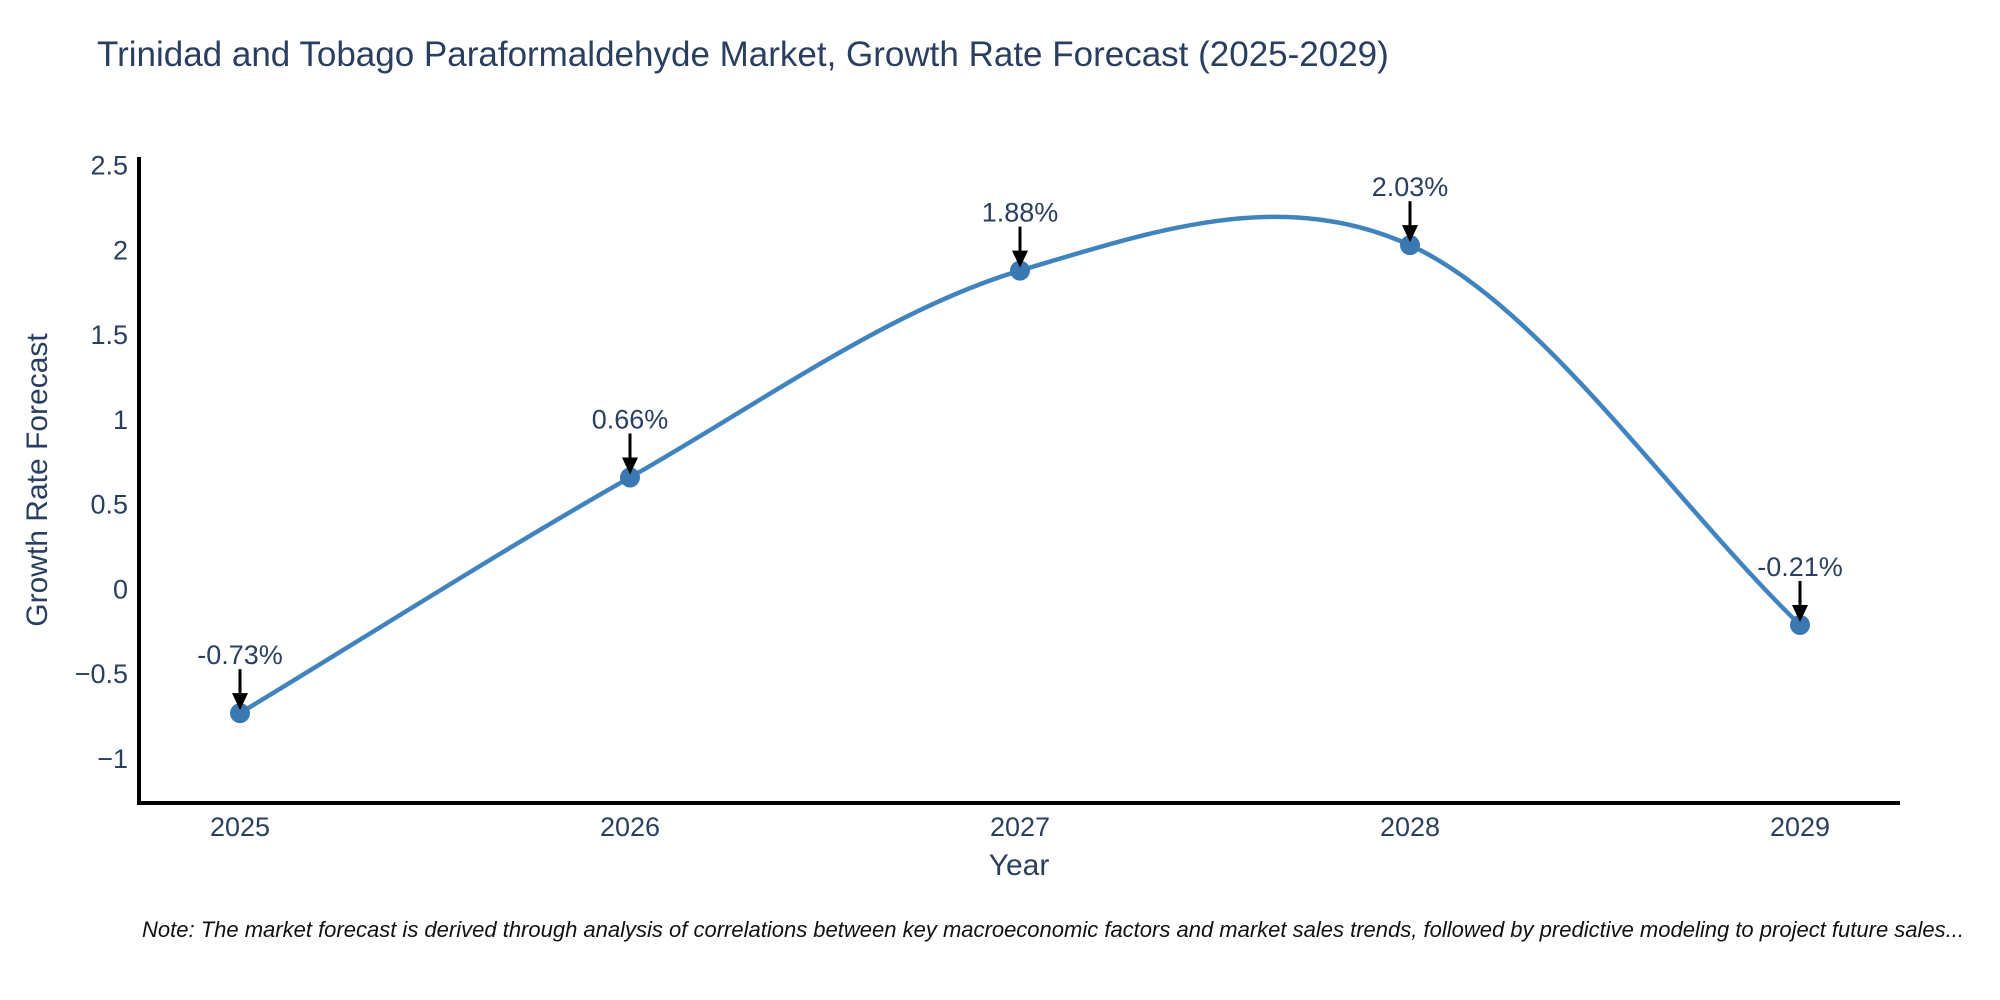 Image resolution: width=2000 pixels, height=1000 pixels. Describe the element at coordinates (1020, 270) in the screenshot. I see `data-point-2027` at that location.